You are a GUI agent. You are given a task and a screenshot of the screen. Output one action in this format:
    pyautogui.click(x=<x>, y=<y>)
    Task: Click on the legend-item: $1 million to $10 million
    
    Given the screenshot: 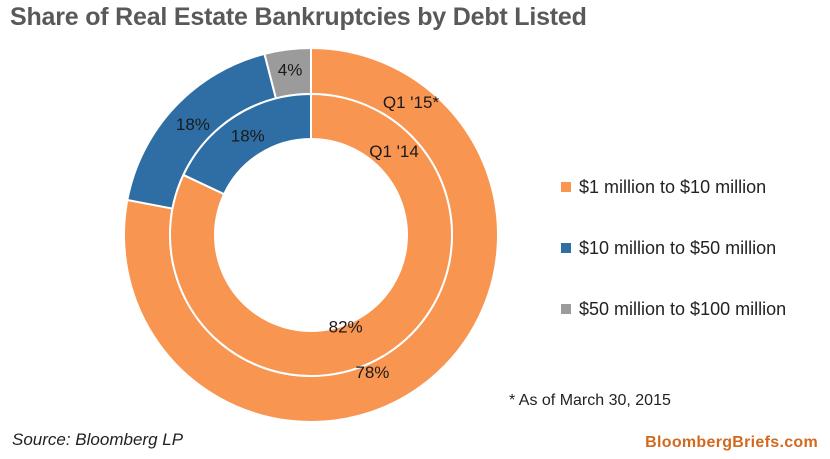 What is the action you would take?
    pyautogui.click(x=673, y=187)
    